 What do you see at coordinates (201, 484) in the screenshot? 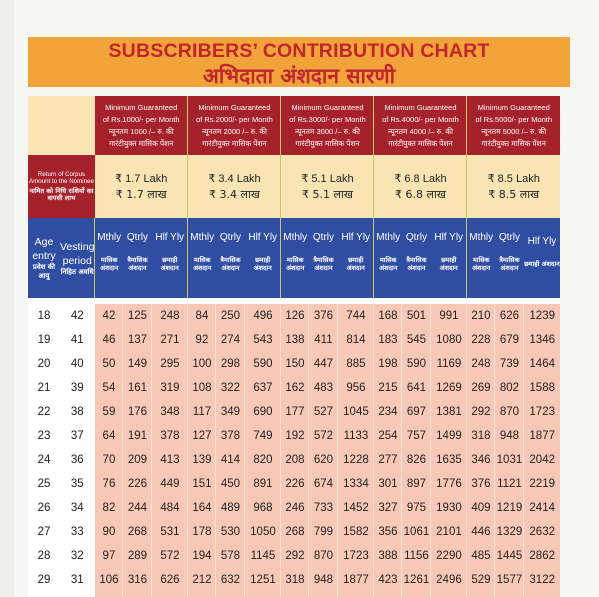
I see `contribution-cell: 151` at bounding box center [201, 484].